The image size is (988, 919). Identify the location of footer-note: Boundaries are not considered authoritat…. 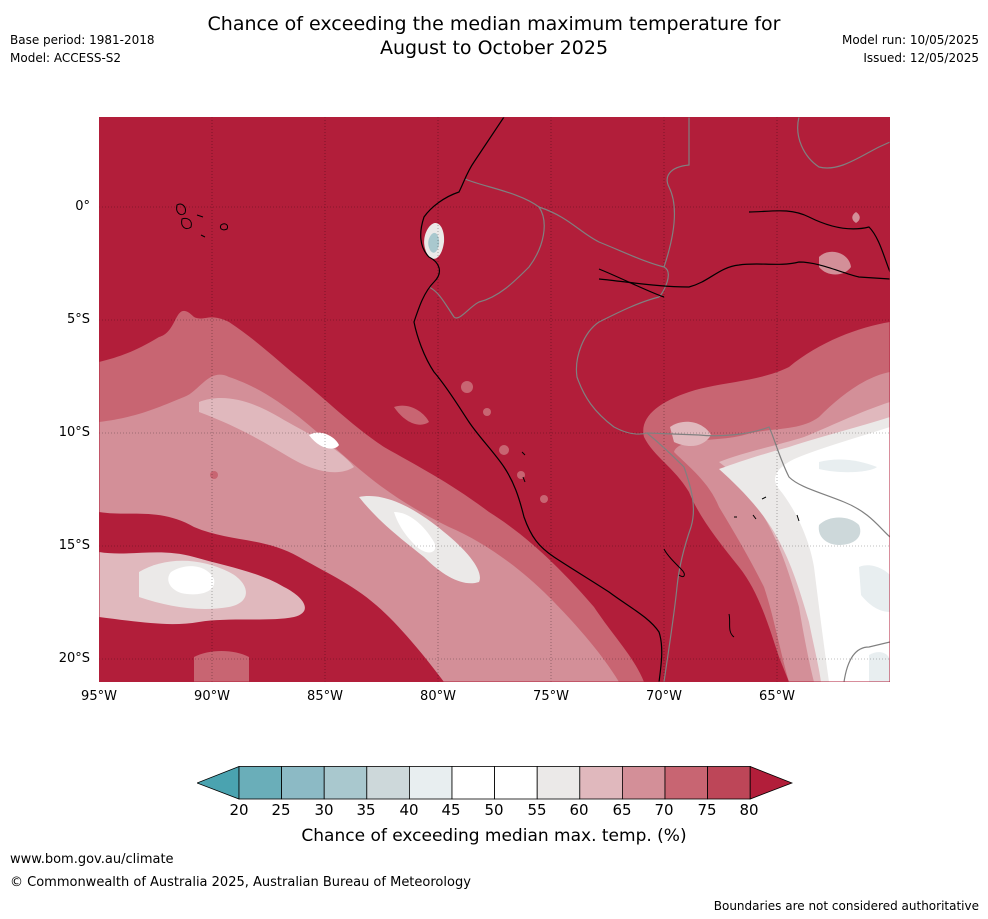
(846, 906).